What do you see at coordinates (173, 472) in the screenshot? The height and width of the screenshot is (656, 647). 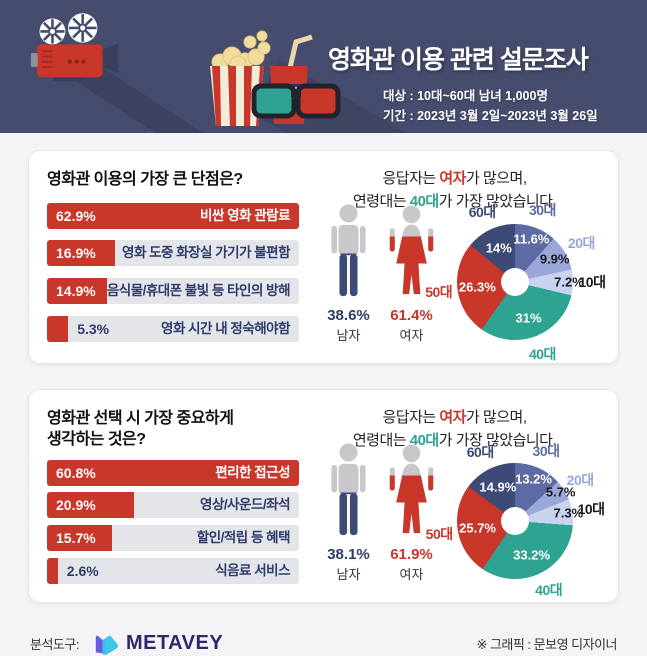 I see `bar-row: 60.8% 편리한 접근성` at bounding box center [173, 472].